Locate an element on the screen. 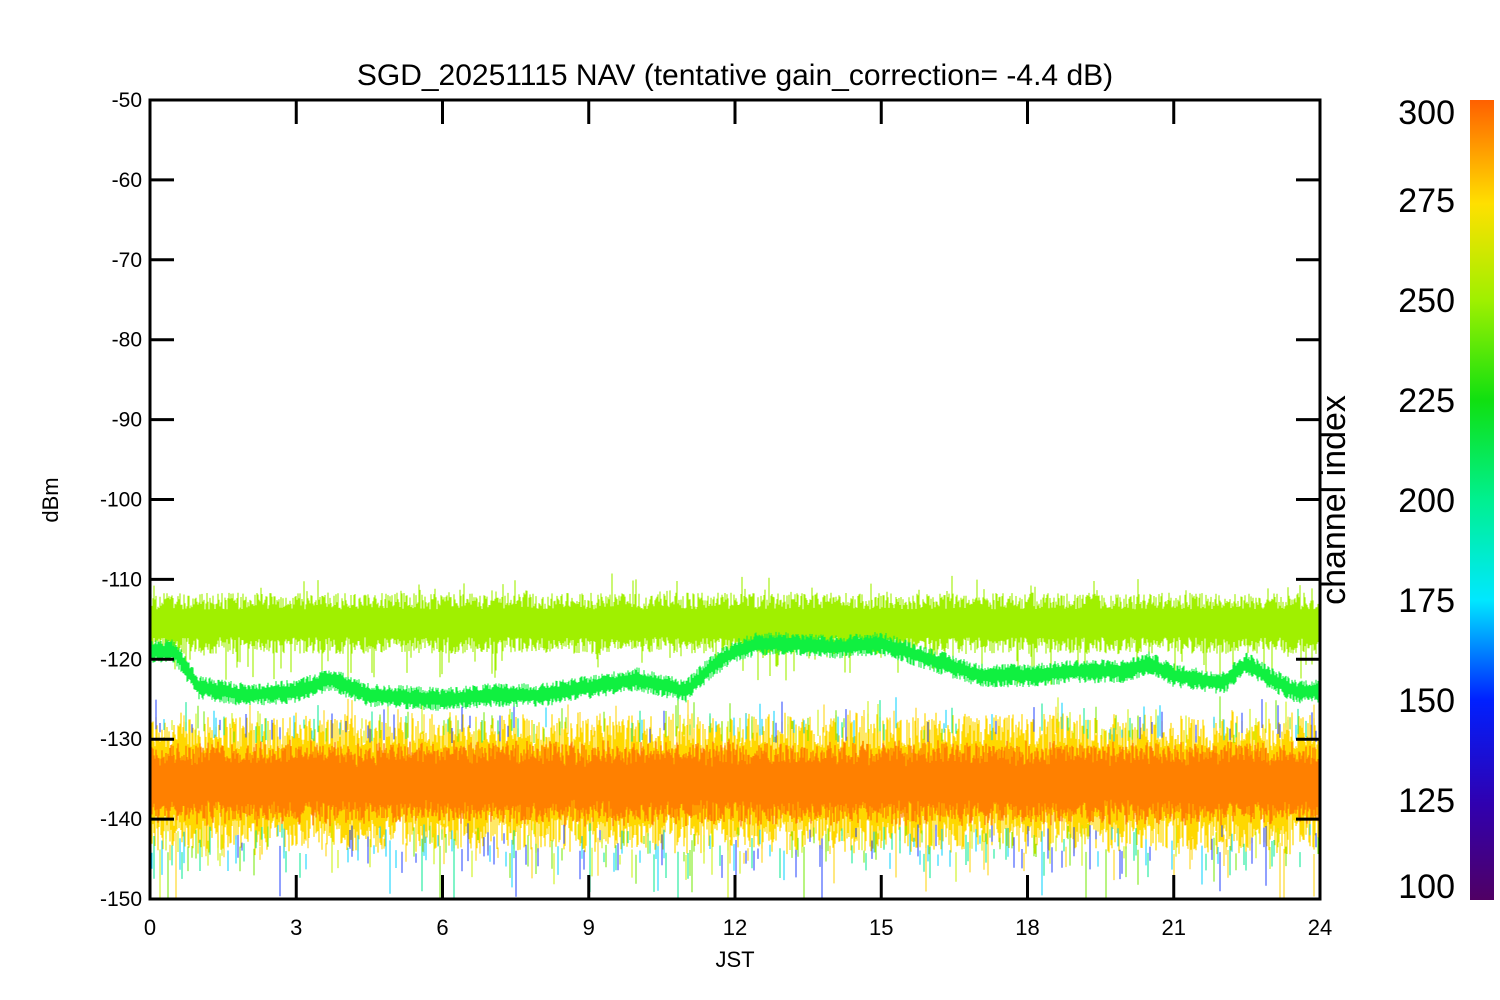 The height and width of the screenshot is (1000, 1500). x-tick-label: 6 is located at coordinates (442, 927).